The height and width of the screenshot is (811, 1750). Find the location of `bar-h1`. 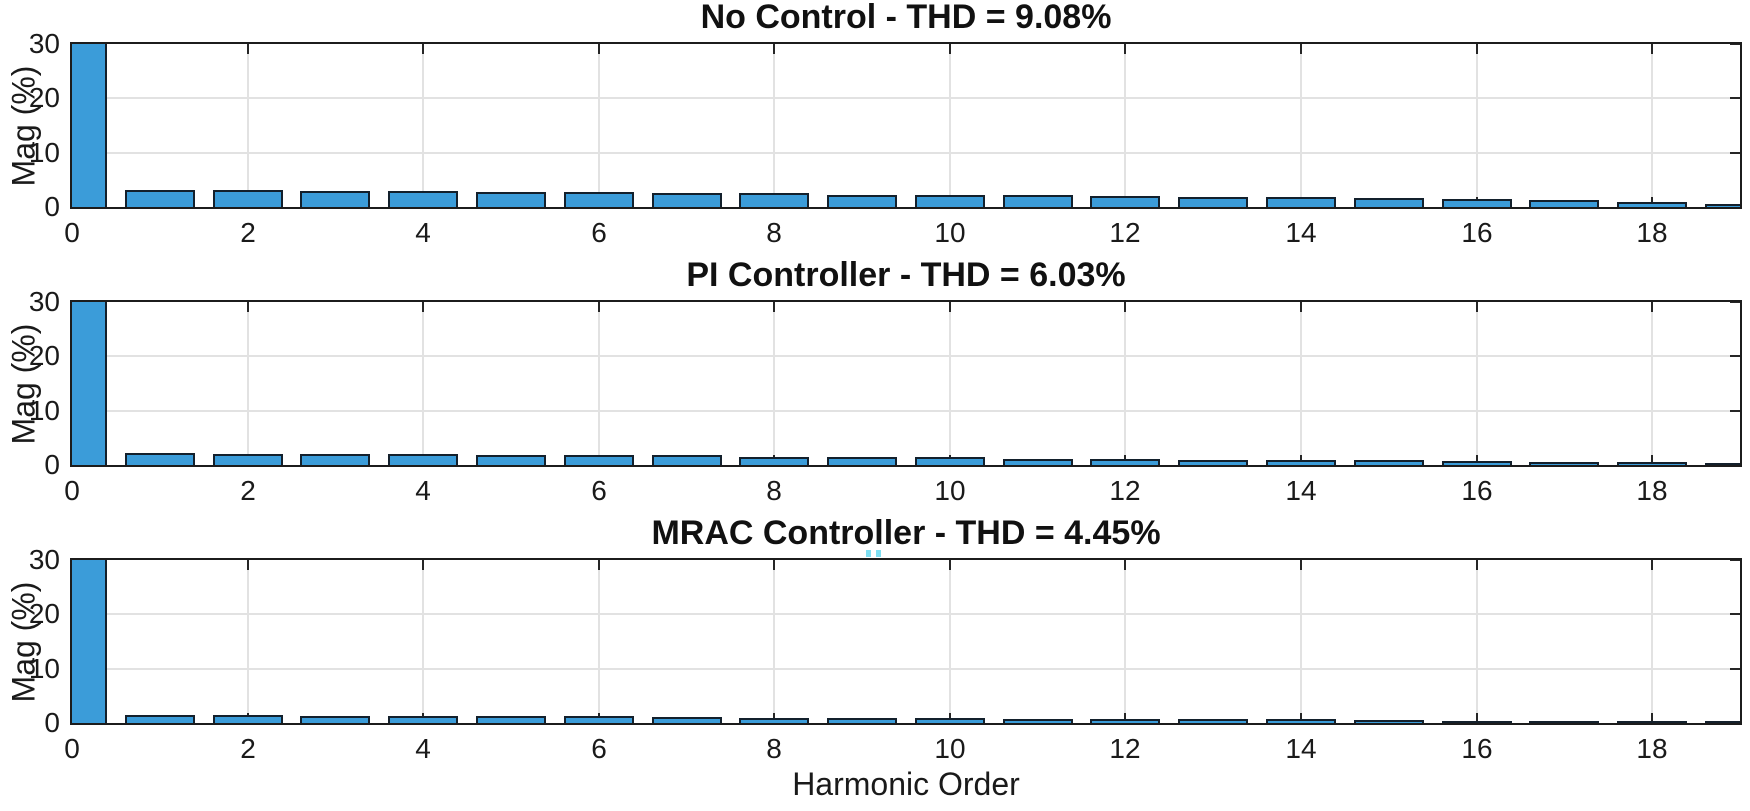

bar-h1 is located at coordinates (160, 198).